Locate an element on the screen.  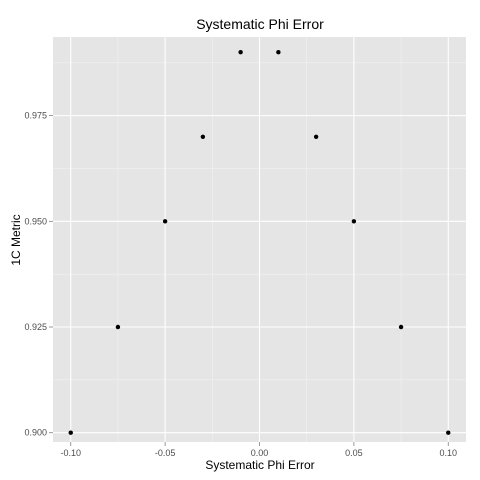
x-tick-label: -0.05 is located at coordinates (165, 453).